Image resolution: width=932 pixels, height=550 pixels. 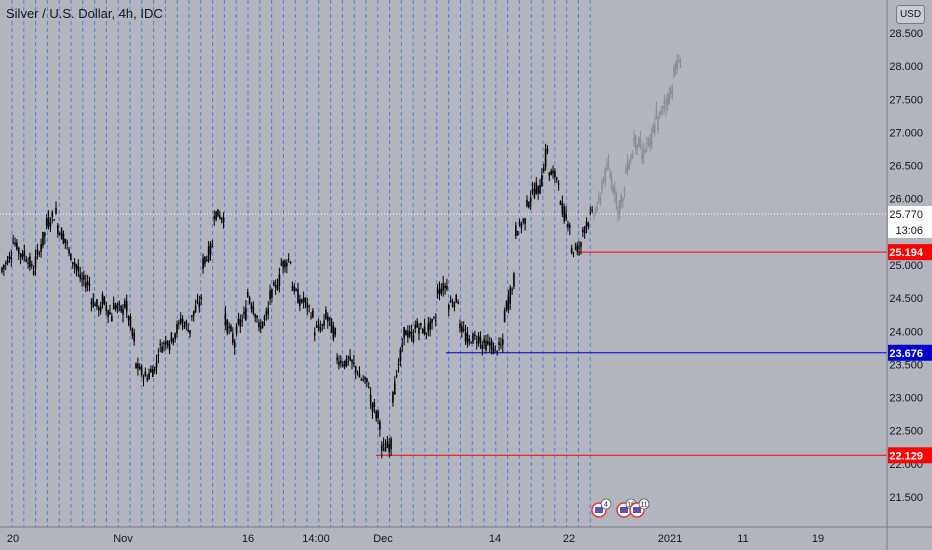 I want to click on price-labels: 25.770 13:06 25.194 23.676 22.129, so click(x=910, y=334).